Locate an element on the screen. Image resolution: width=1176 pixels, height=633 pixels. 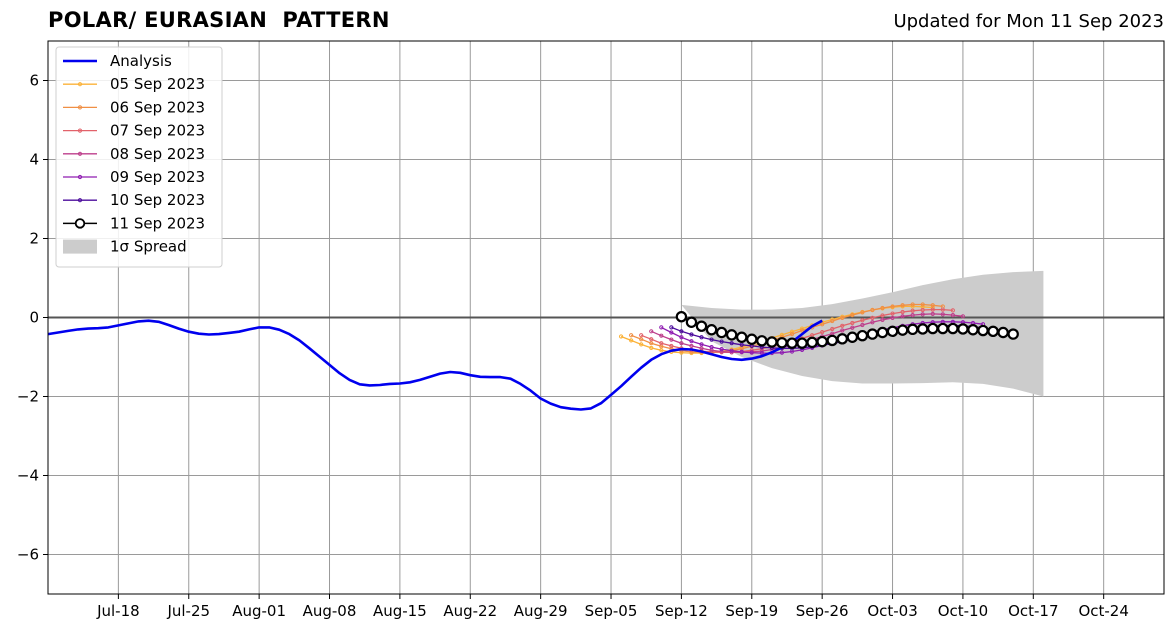
x-tick-label: Oct-03 is located at coordinates (892, 611).